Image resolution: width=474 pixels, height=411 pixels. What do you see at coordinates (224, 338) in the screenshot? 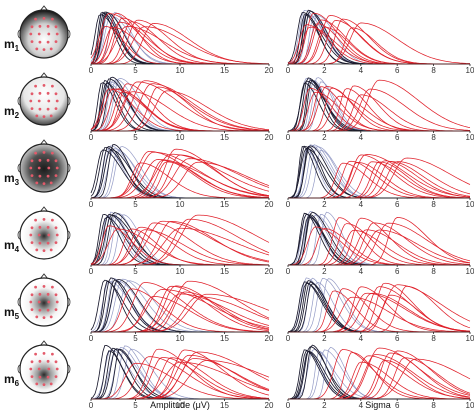
I see `tick-label-amplitude-m5-3: 15` at bounding box center [224, 338].